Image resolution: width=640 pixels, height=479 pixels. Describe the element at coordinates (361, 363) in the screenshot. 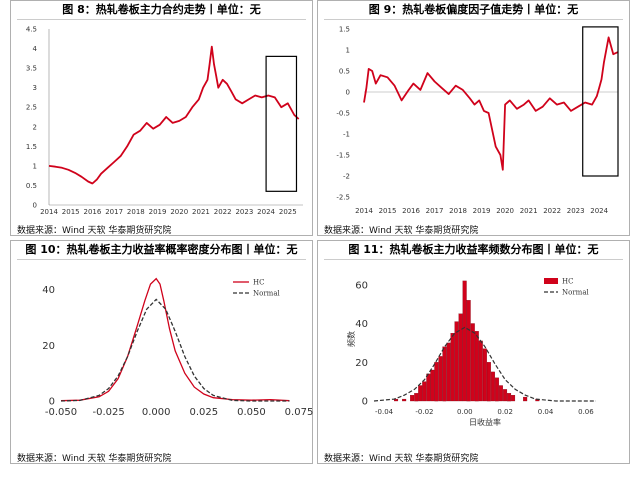

I see `y-tick-label: 20` at that location.